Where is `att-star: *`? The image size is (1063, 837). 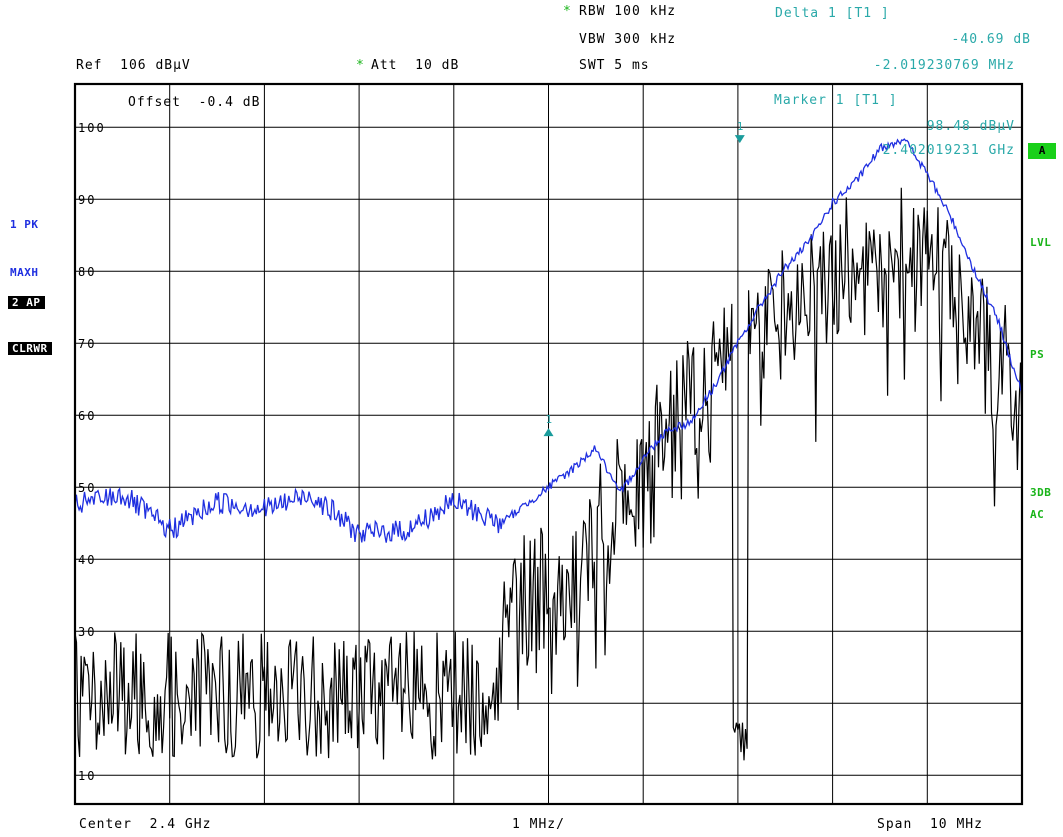 att-star: * is located at coordinates (360, 65).